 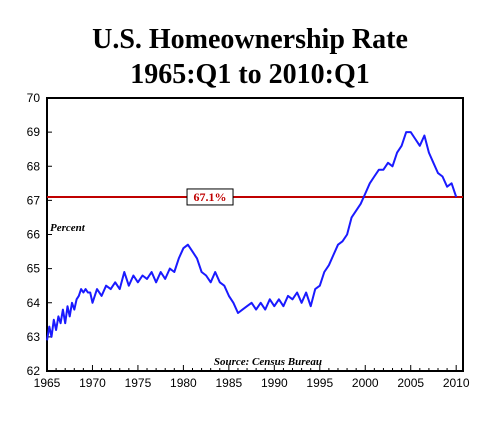 I want to click on x-tick-label: 1990, so click(x=274, y=383).